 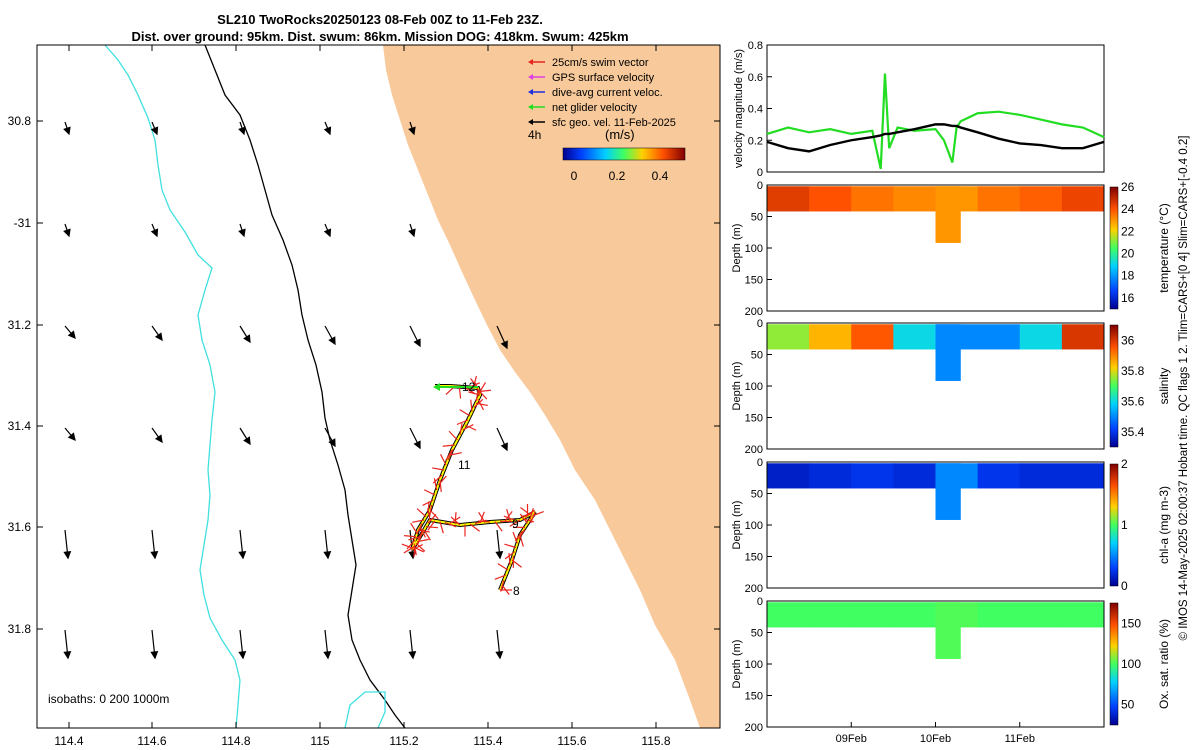 I want to click on map-y-tick-label: 30.8, so click(x=20, y=121).